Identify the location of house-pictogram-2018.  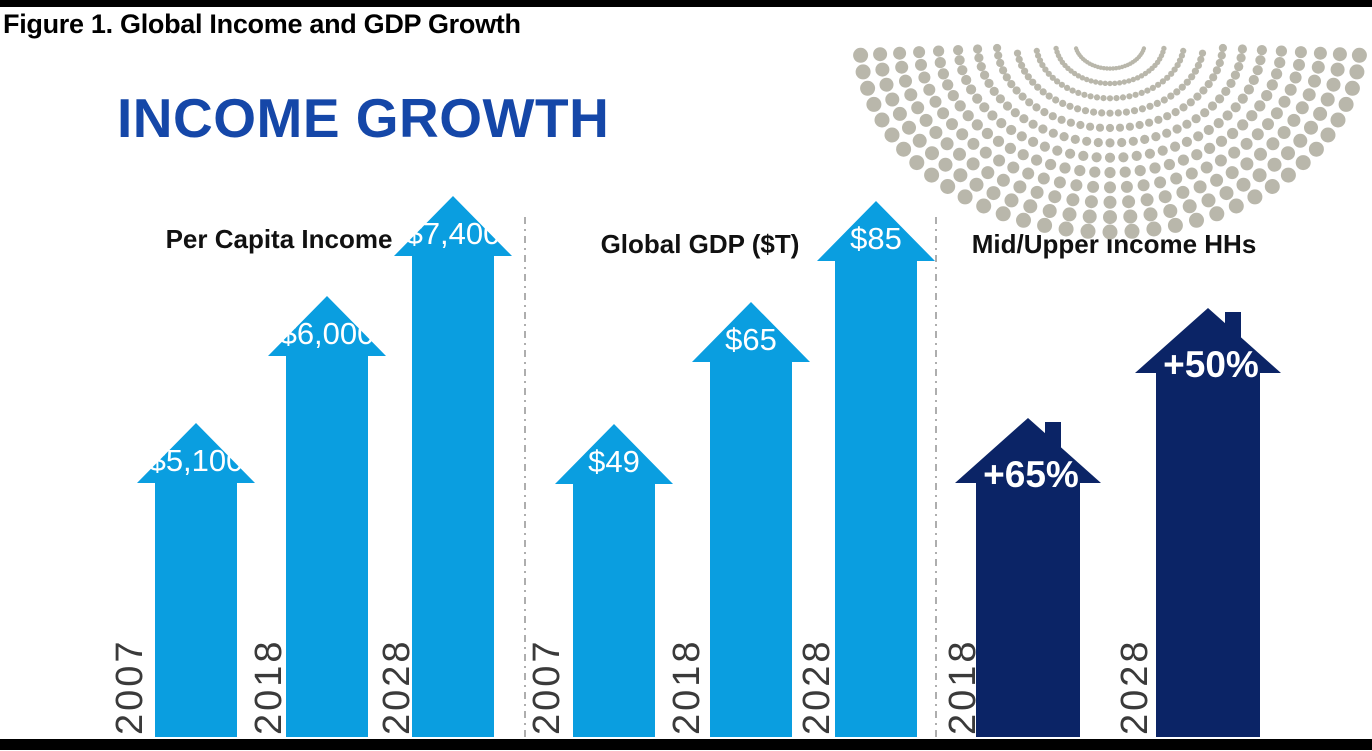
(1028, 577).